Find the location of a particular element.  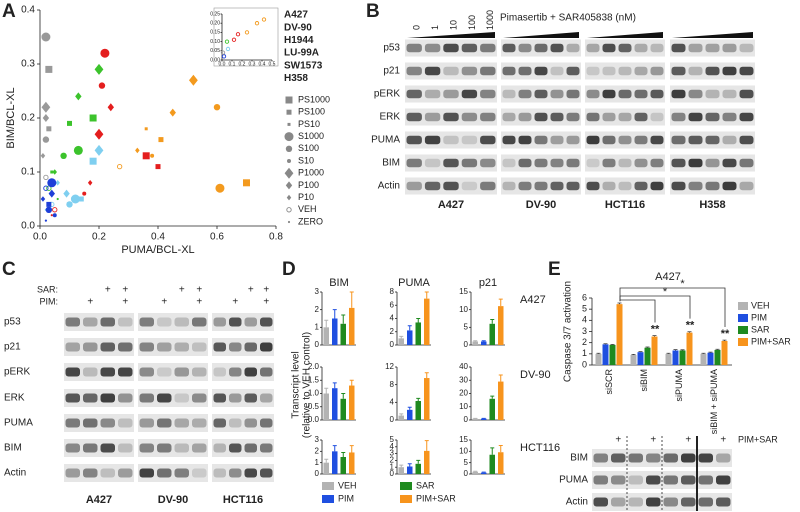

y-tick-label: 2 is located at coordinates (392, 460).